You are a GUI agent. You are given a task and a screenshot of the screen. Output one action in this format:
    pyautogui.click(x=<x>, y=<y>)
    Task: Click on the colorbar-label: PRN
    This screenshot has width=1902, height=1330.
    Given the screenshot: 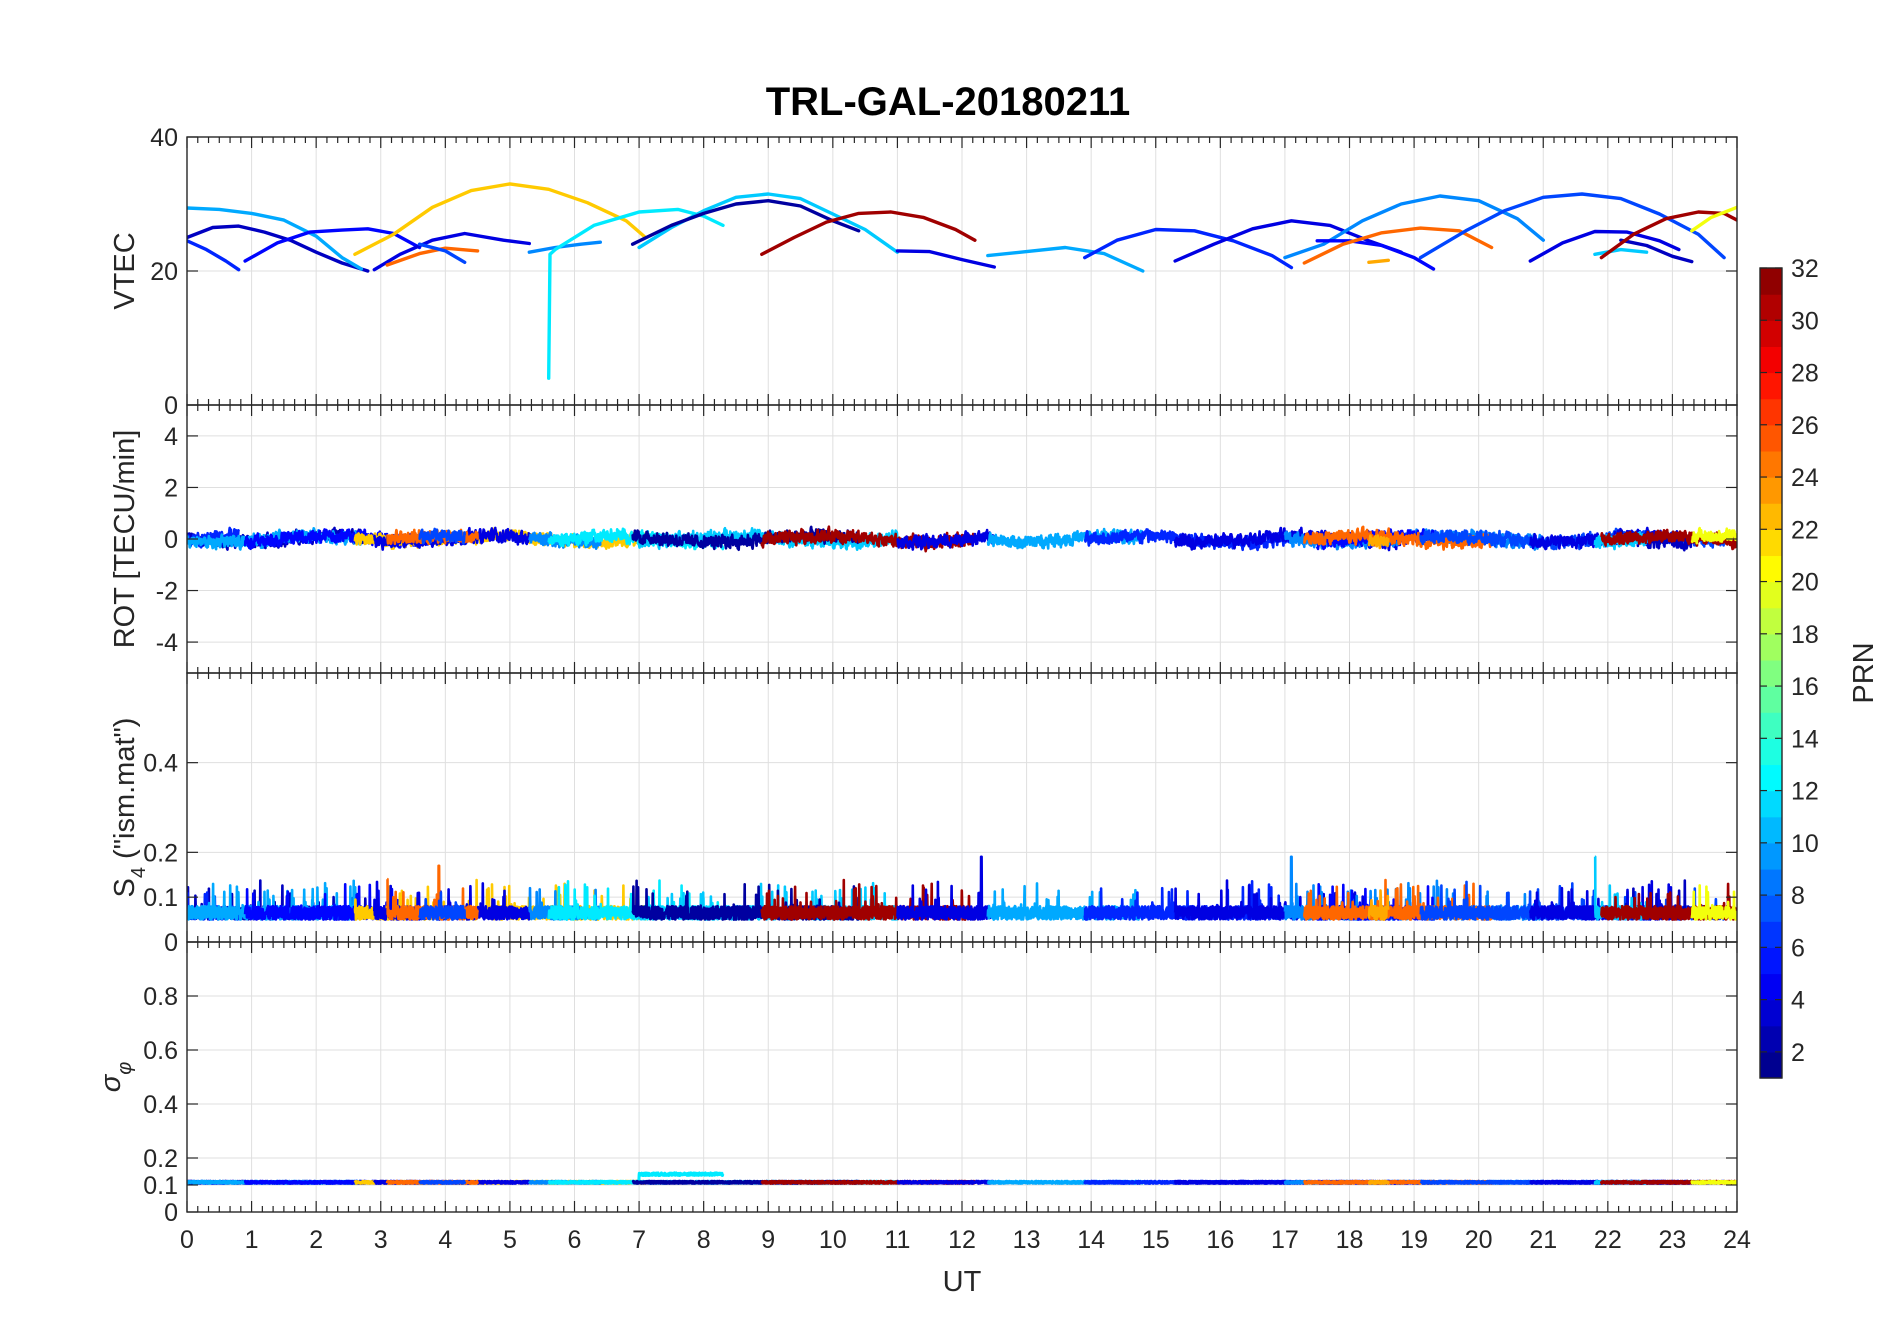 What is the action you would take?
    pyautogui.click(x=1864, y=672)
    